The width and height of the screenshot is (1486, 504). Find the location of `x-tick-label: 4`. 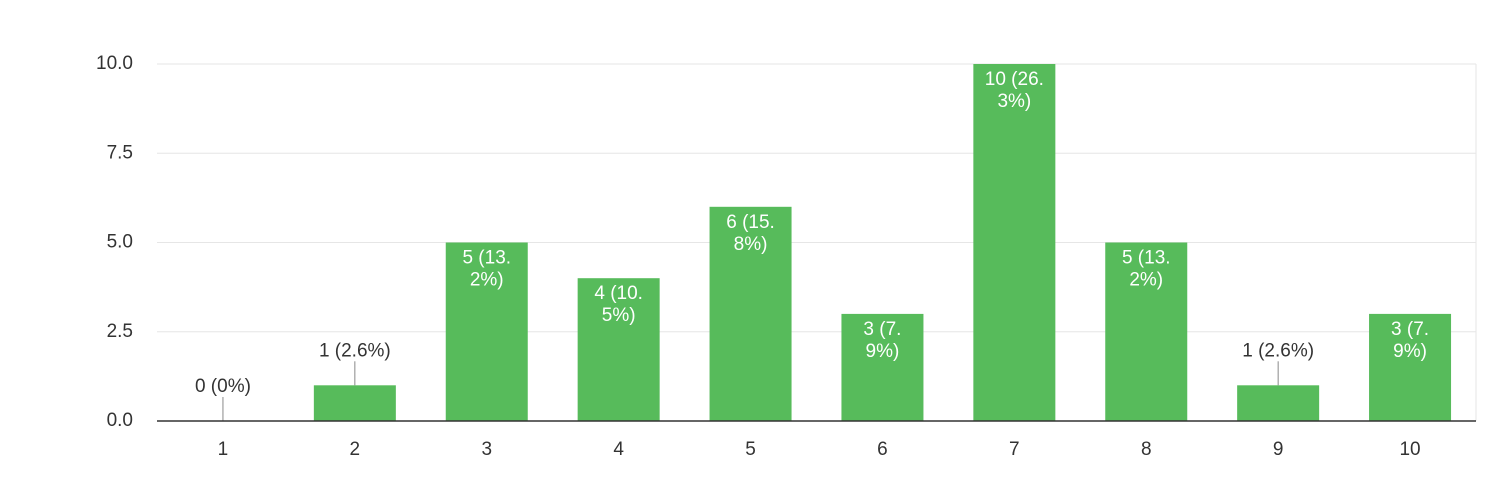

x-tick-label: 4 is located at coordinates (618, 449).